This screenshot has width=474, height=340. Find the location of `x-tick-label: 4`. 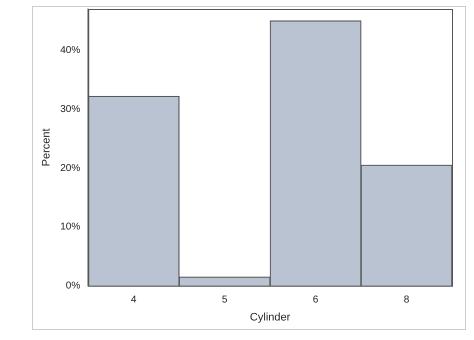

x-tick-label: 4 is located at coordinates (133, 300).